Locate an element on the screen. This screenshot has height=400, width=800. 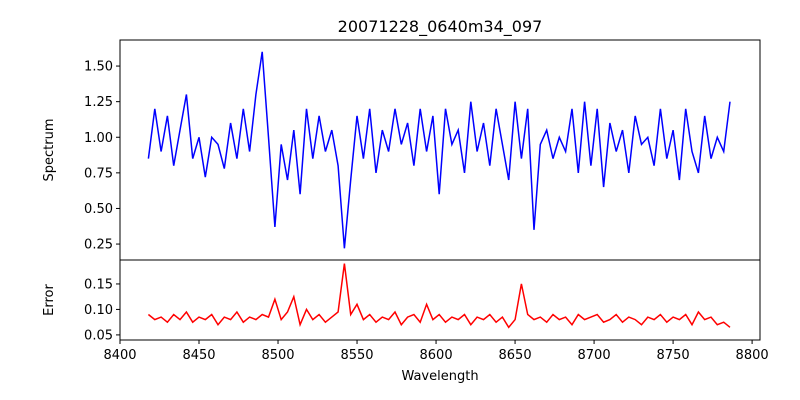
y-tick-label: 1.50 is located at coordinates (98, 67).